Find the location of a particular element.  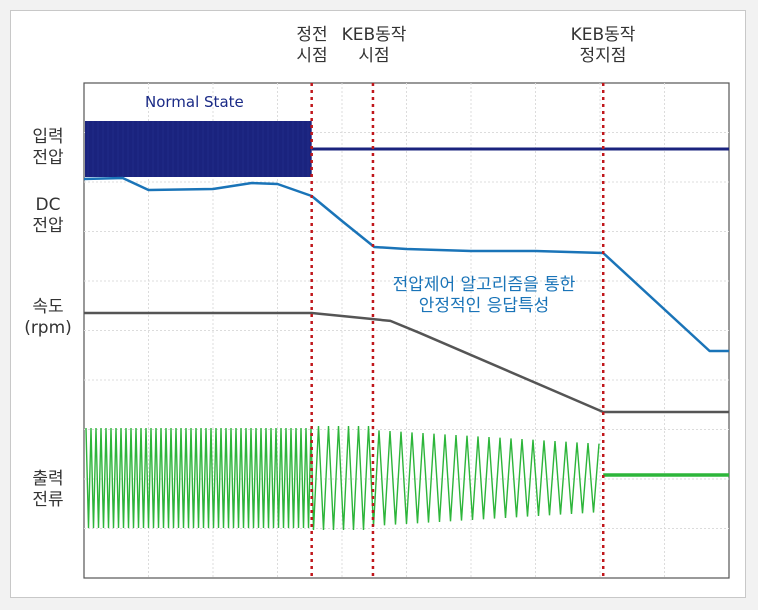

lane-label-input-voltage: 입력 전압 is located at coordinates (48, 147).